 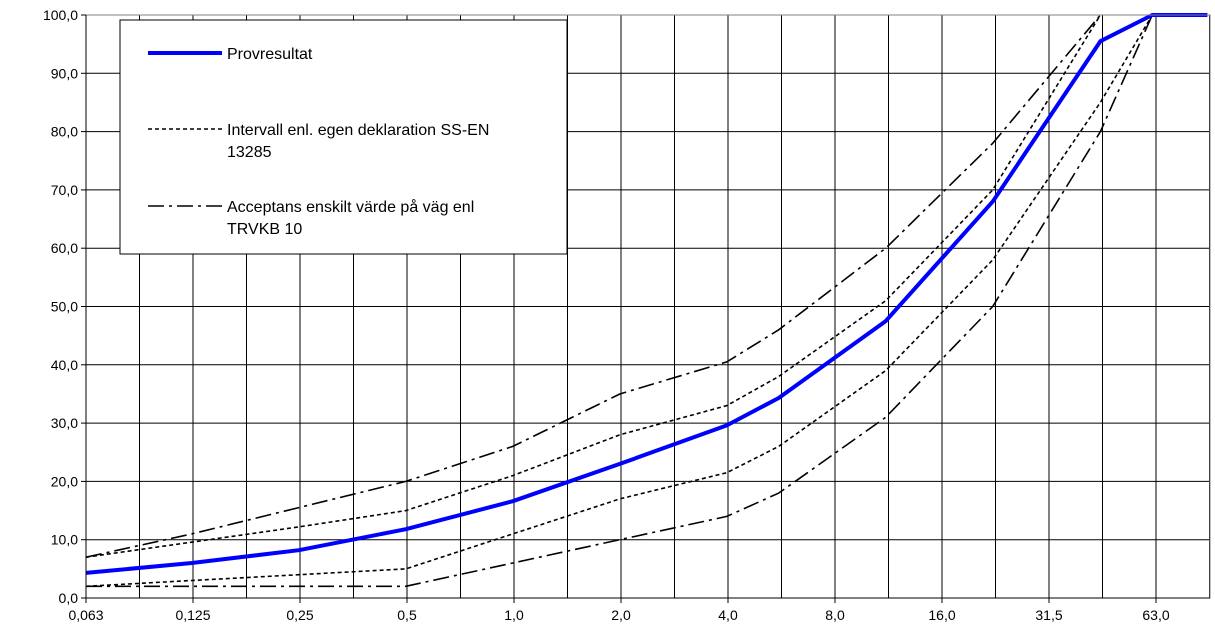 I want to click on x-tick-label: 63,0, so click(x=1155, y=615).